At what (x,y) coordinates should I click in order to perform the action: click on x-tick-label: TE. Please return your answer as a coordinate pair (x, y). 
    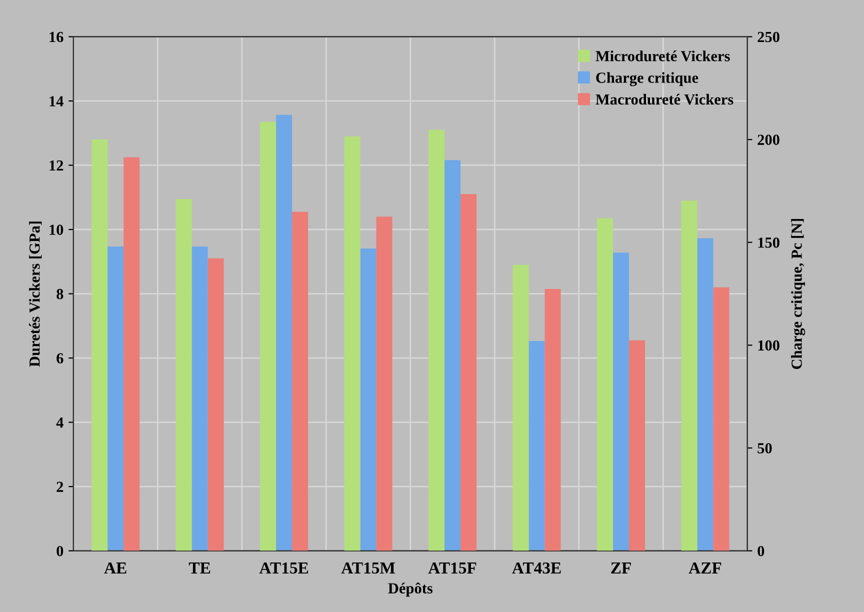
    Looking at the image, I should click on (199, 568).